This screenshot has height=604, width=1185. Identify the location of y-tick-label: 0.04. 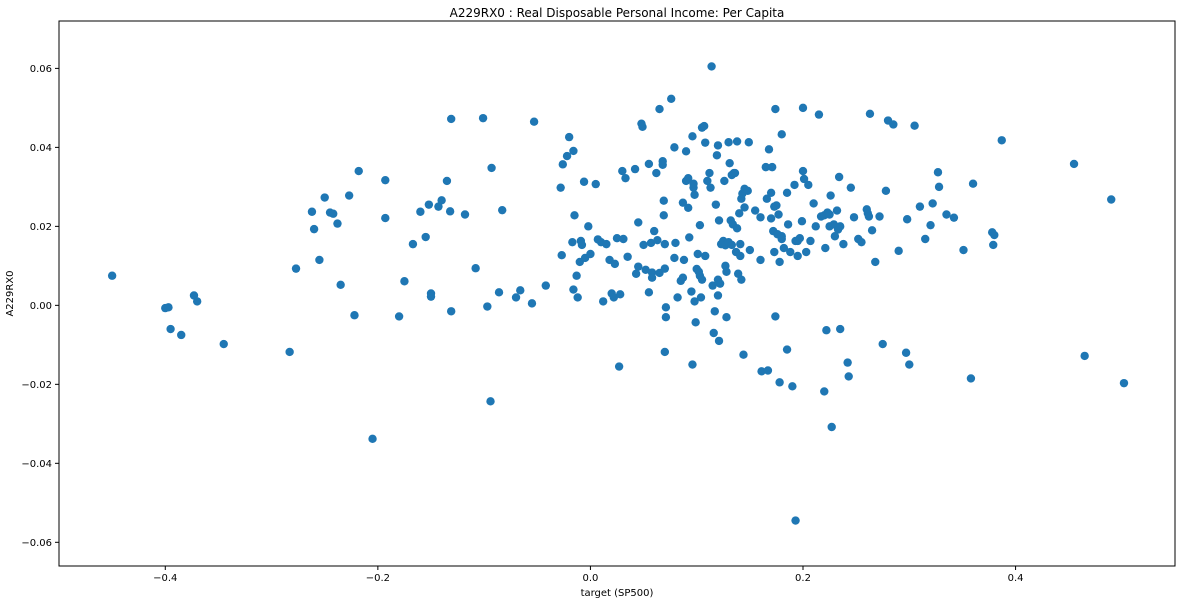
(41, 148).